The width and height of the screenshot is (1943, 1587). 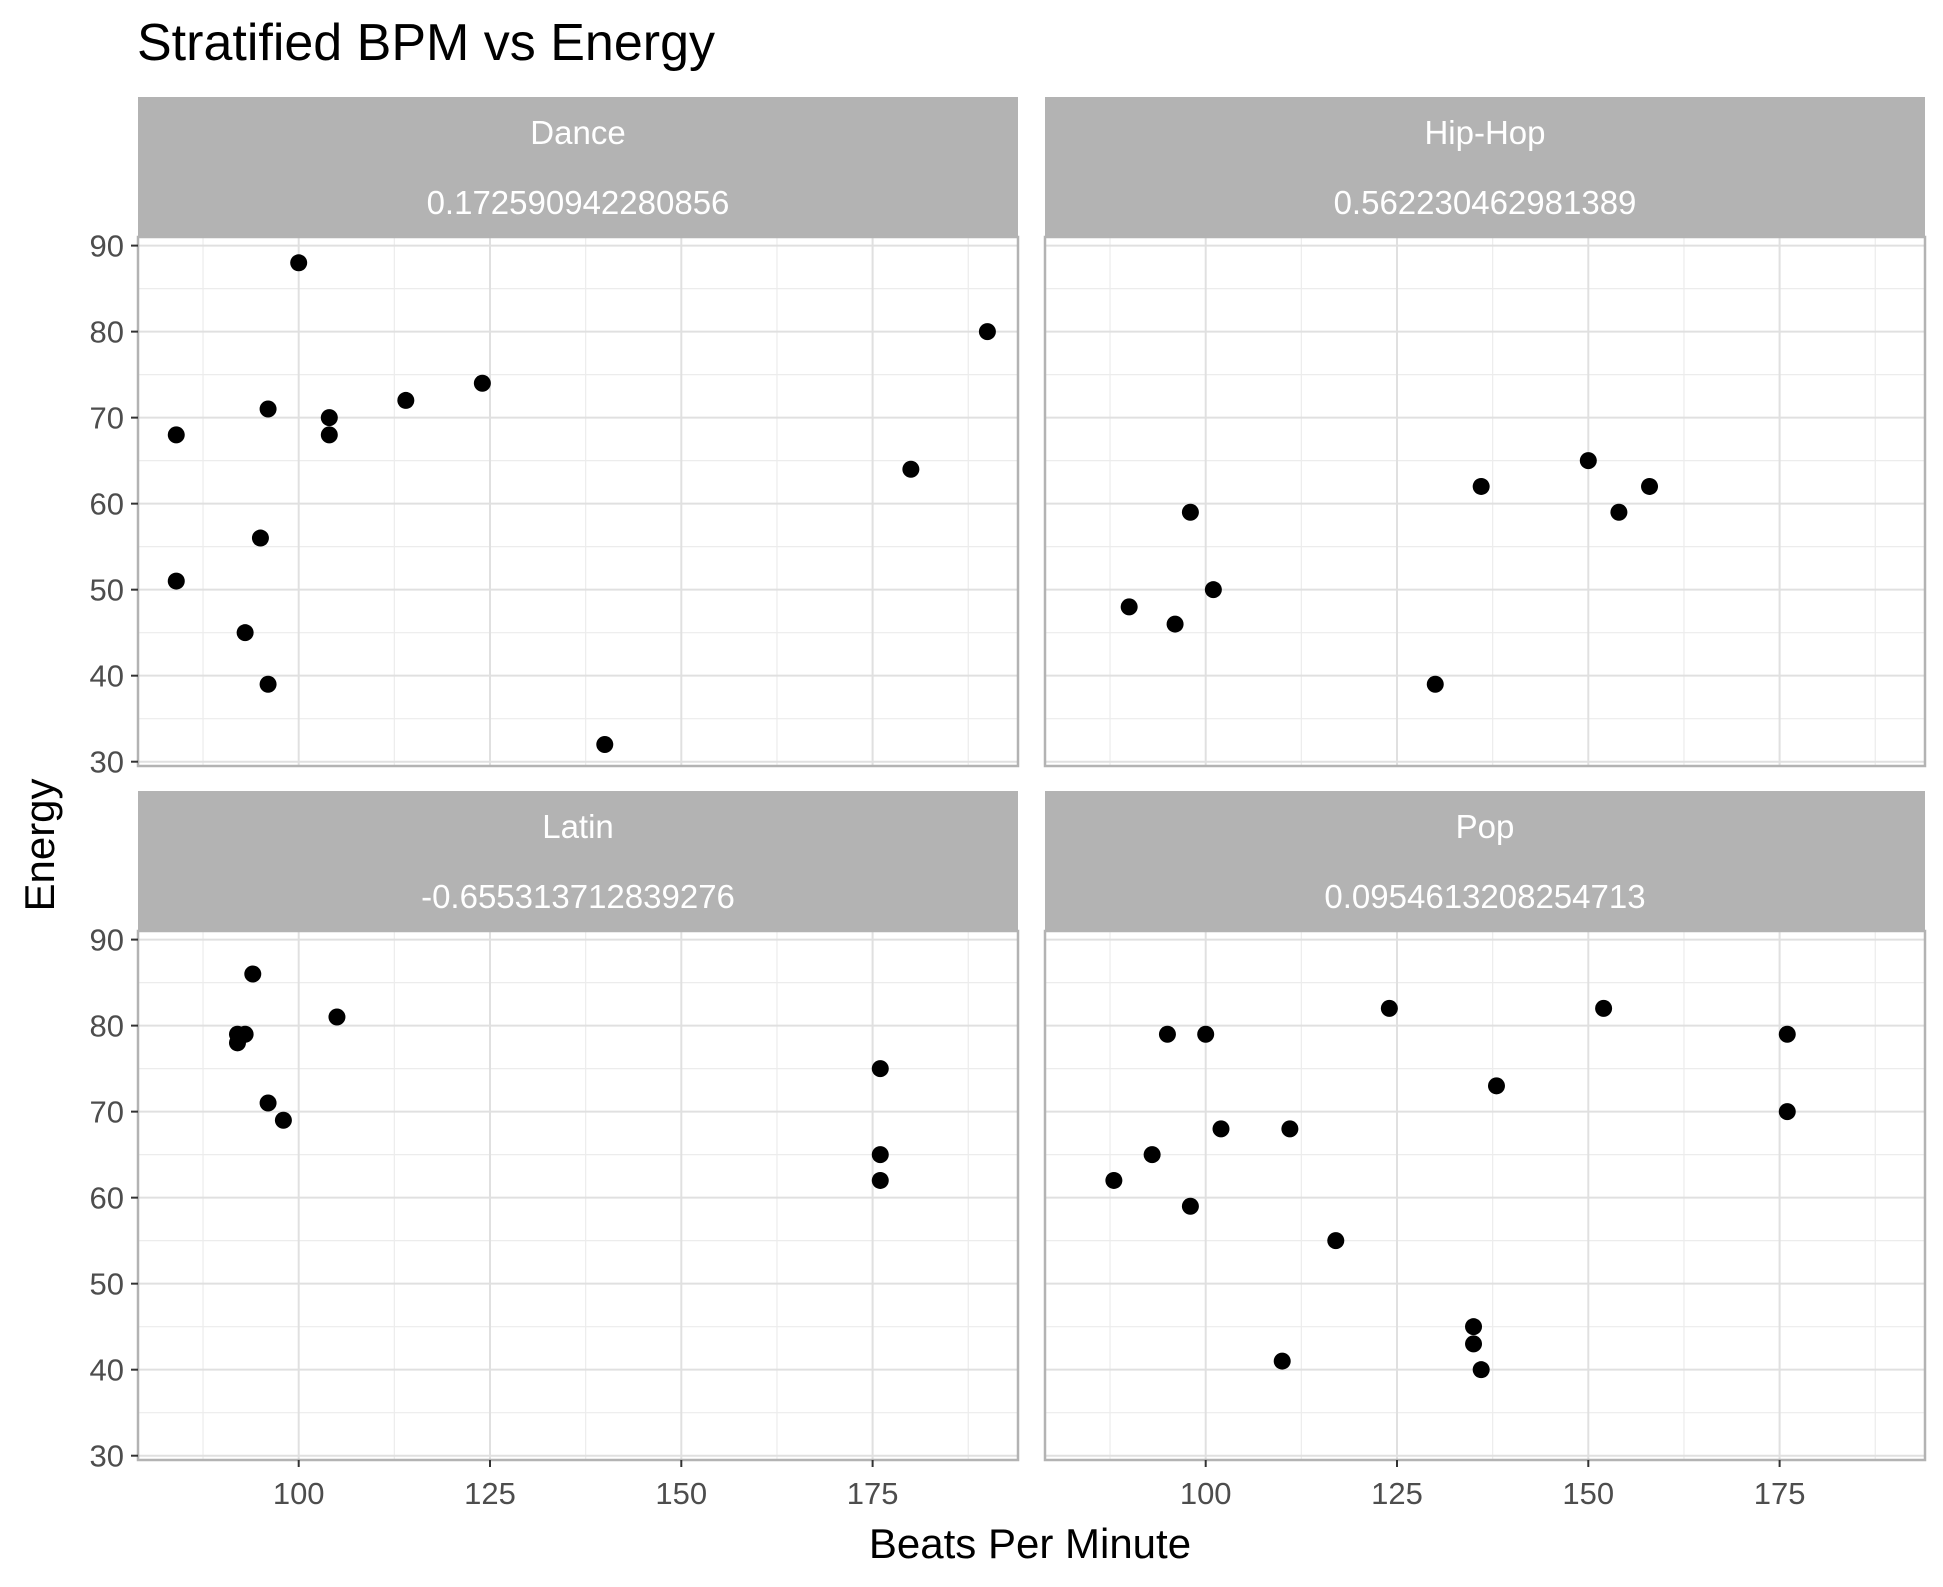 I want to click on facet-correlation-label: -0.655313712839276, so click(x=578, y=896).